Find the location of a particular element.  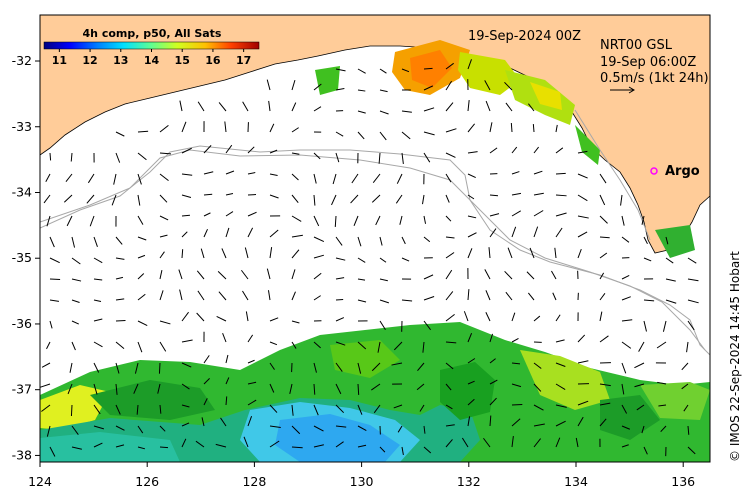

argo-label: Argo is located at coordinates (682, 171).